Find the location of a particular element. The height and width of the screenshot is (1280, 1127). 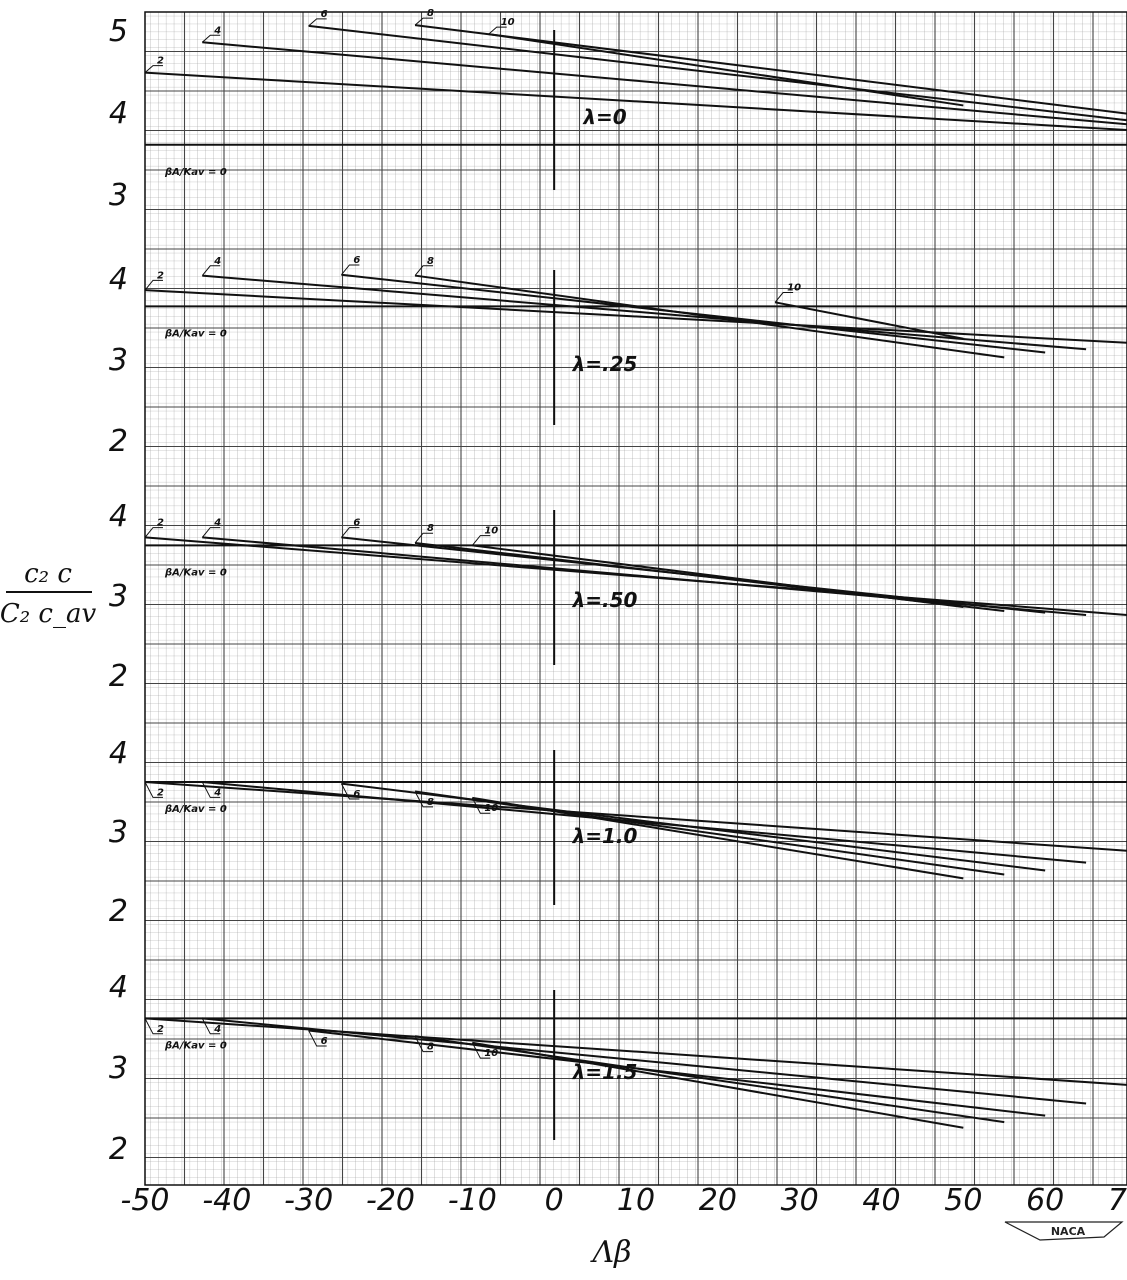

x-tick-label: -20 is located at coordinates (390, 1200).